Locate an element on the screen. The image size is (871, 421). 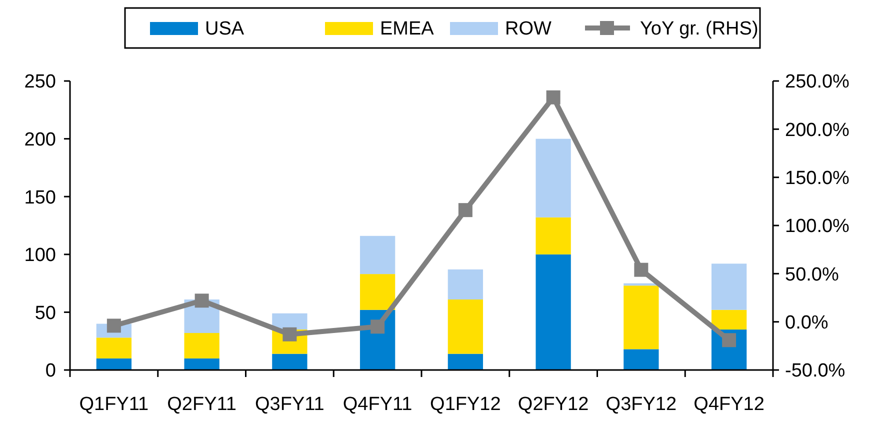
y-tick-label: 250 is located at coordinates (40, 82).